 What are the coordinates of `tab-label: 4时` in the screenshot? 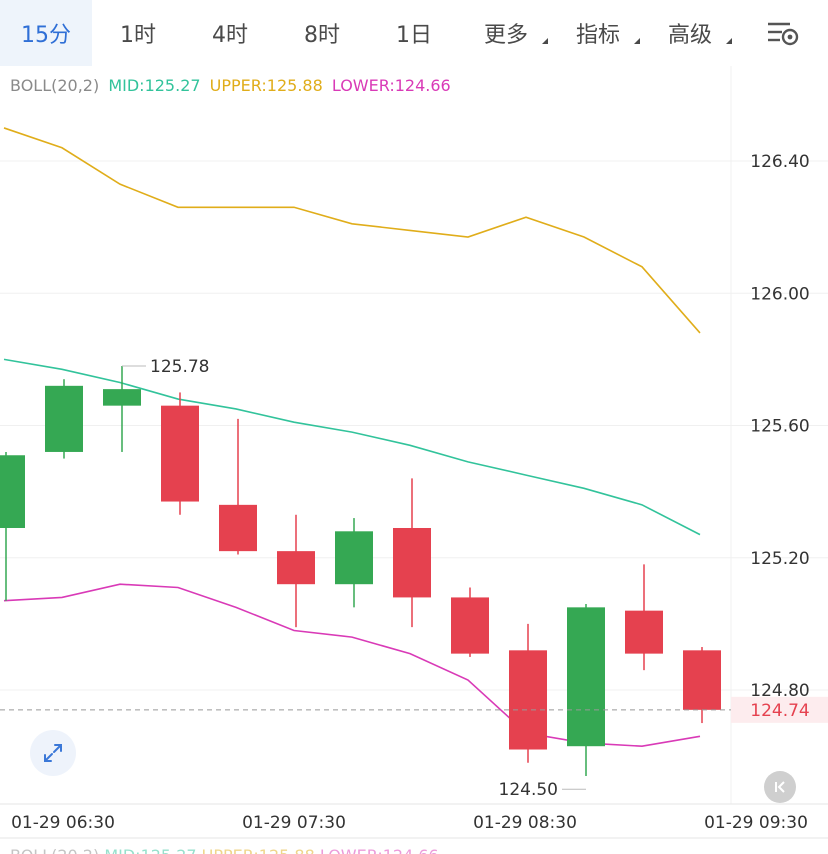 It's located at (230, 35).